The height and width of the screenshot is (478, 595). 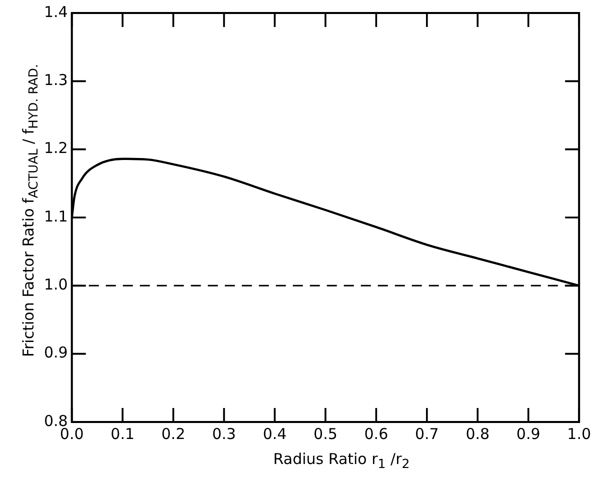 What do you see at coordinates (579, 433) in the screenshot?
I see `x-tick-label: 1.0` at bounding box center [579, 433].